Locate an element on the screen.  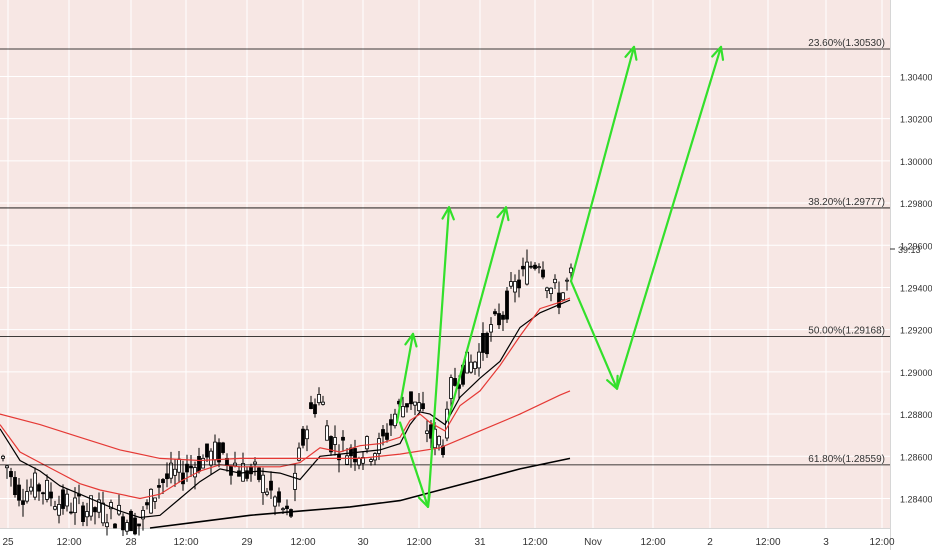
y-tick-label: 1.29800 is located at coordinates (916, 204).